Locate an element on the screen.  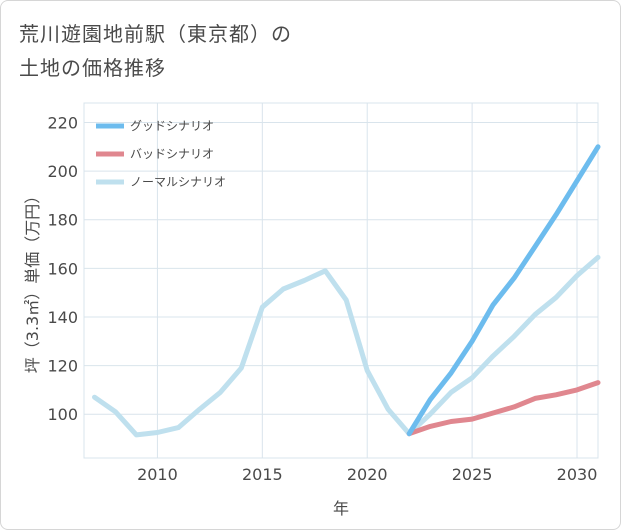
y-tick-label-100: 100 is located at coordinates (62, 414).